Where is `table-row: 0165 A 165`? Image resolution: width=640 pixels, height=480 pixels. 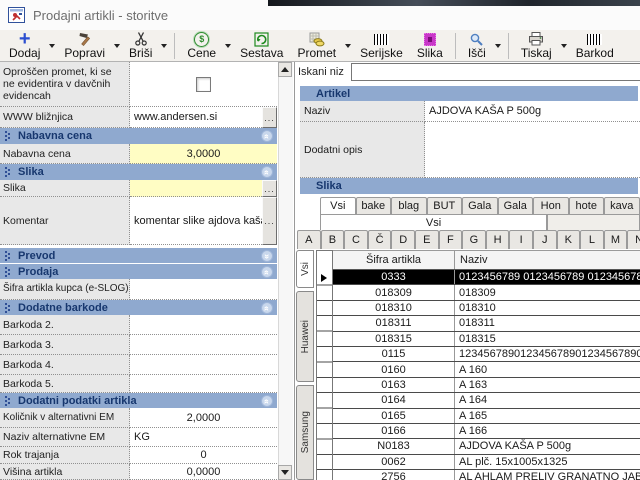 table-row: 0165 A 165 is located at coordinates (486, 416).